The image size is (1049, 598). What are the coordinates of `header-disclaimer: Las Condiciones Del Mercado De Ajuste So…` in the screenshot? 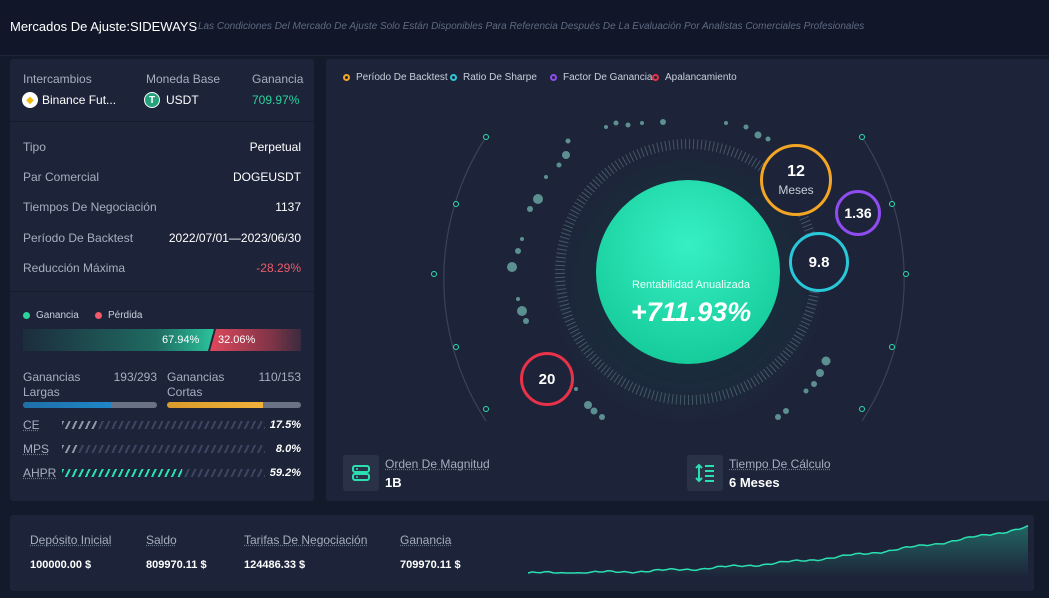 It's located at (531, 26).